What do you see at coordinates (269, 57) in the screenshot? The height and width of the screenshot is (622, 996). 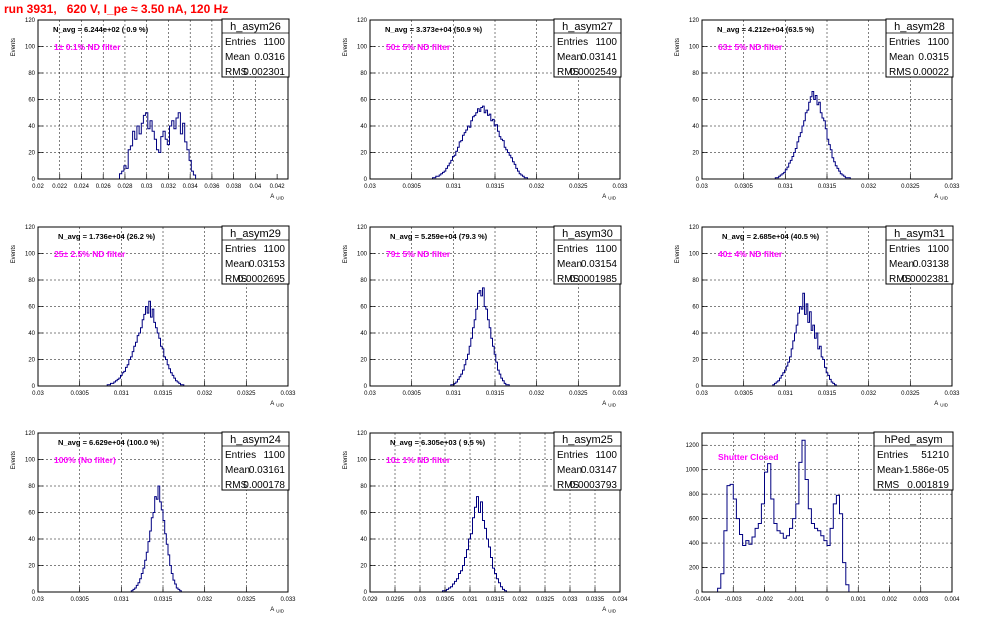 I see `stats-mean-value: 0.0316` at bounding box center [269, 57].